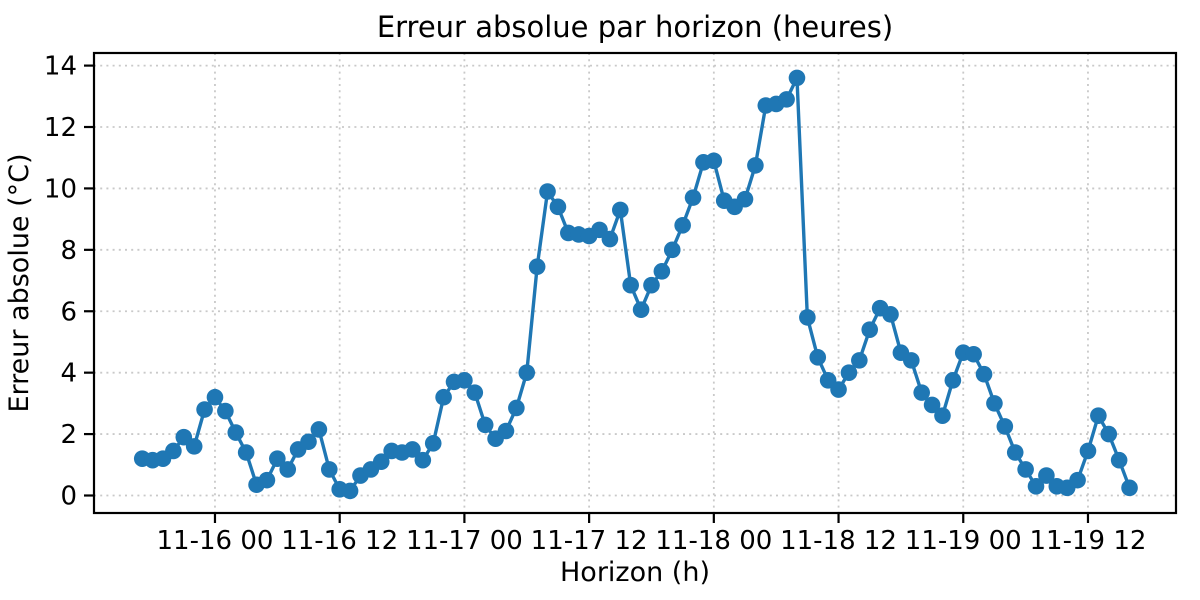 This screenshot has width=1200, height=600. Describe the element at coordinates (68, 435) in the screenshot. I see `y-tick-label: 2` at that location.